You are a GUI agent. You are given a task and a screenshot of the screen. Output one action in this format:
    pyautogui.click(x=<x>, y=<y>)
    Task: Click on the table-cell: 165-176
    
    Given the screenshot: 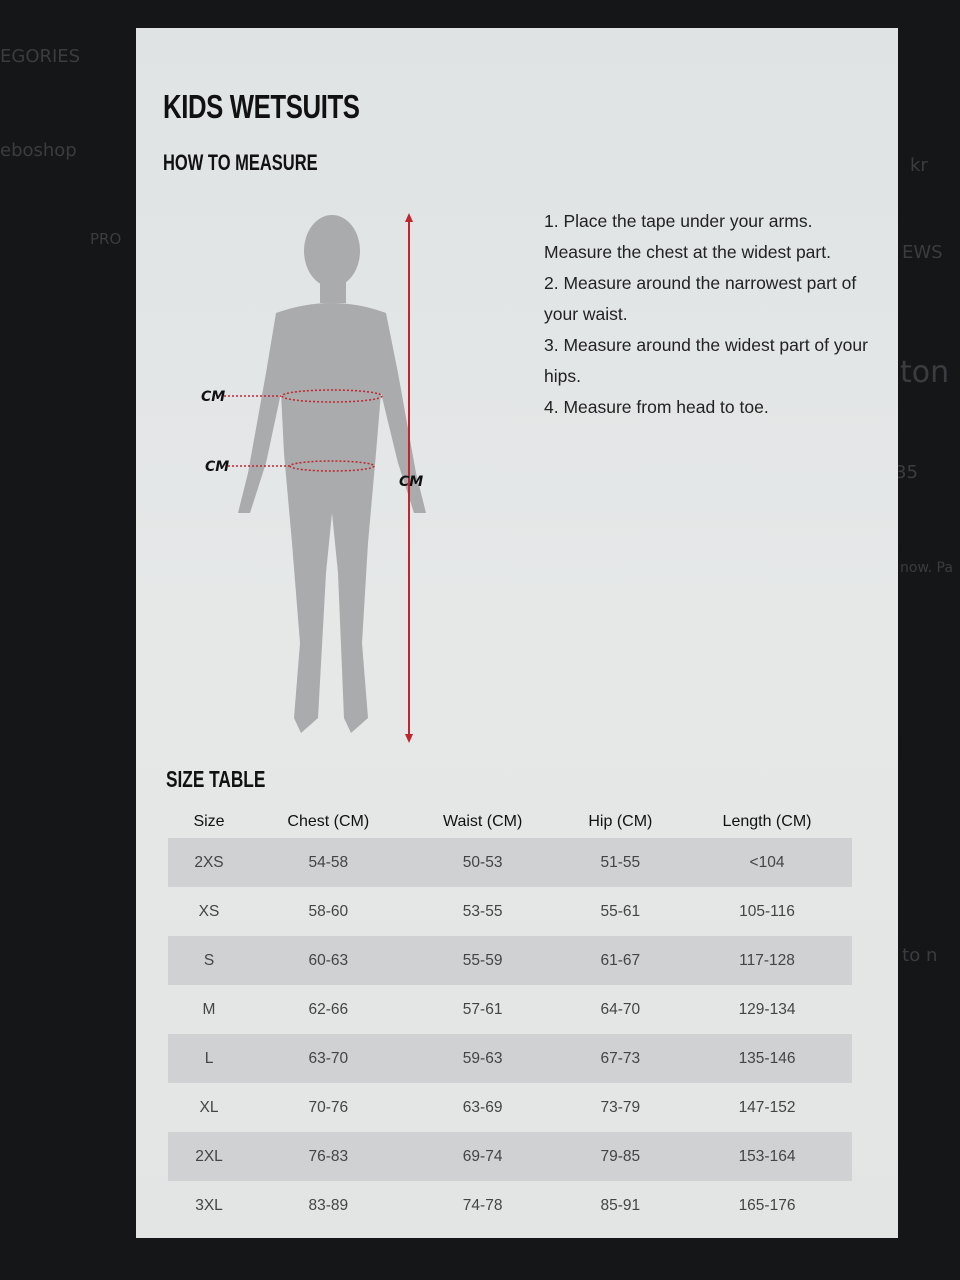 What is the action you would take?
    pyautogui.click(x=767, y=1205)
    